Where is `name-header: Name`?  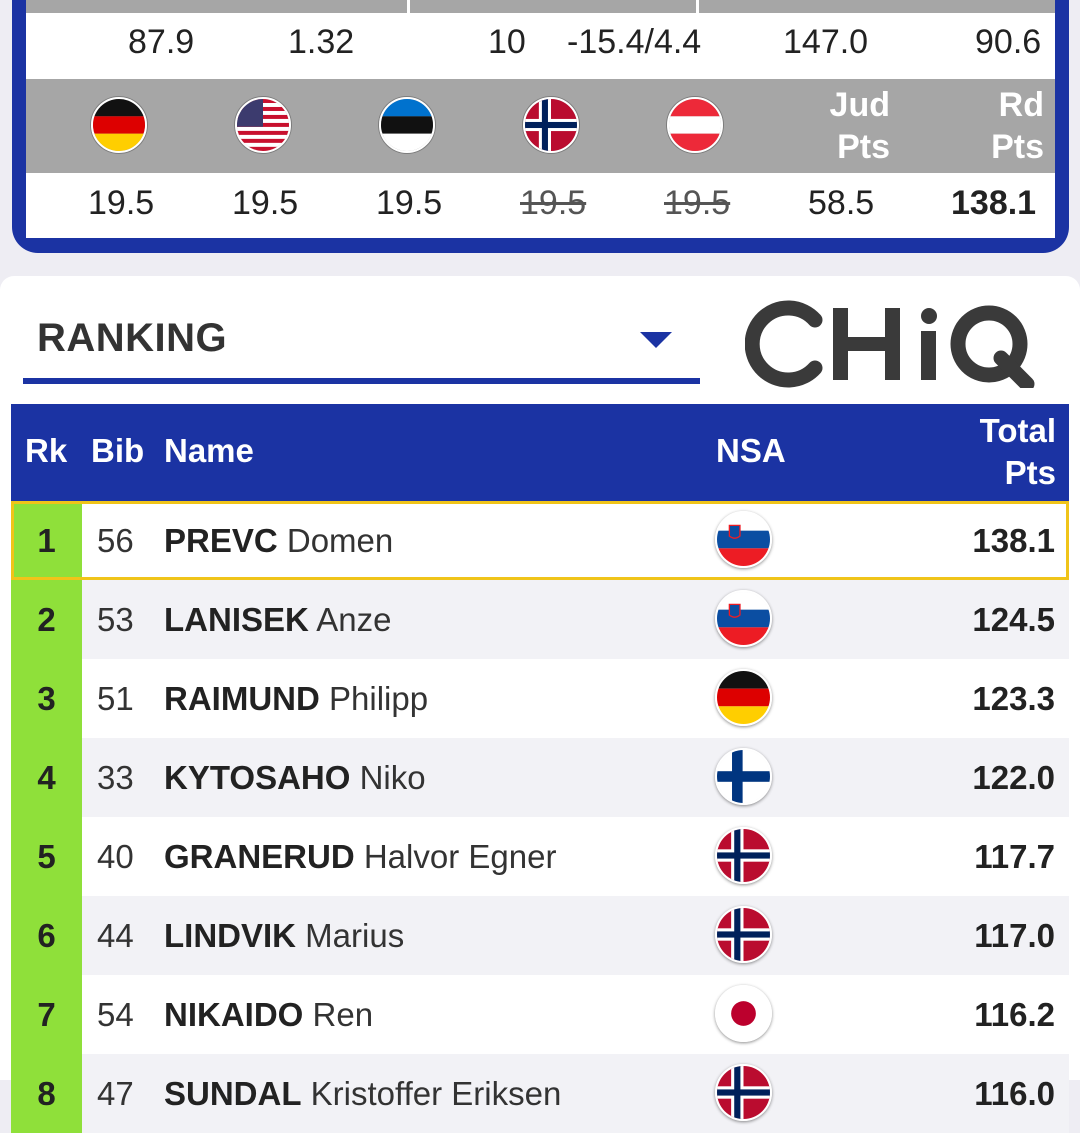
name-header: Name is located at coordinates (209, 450).